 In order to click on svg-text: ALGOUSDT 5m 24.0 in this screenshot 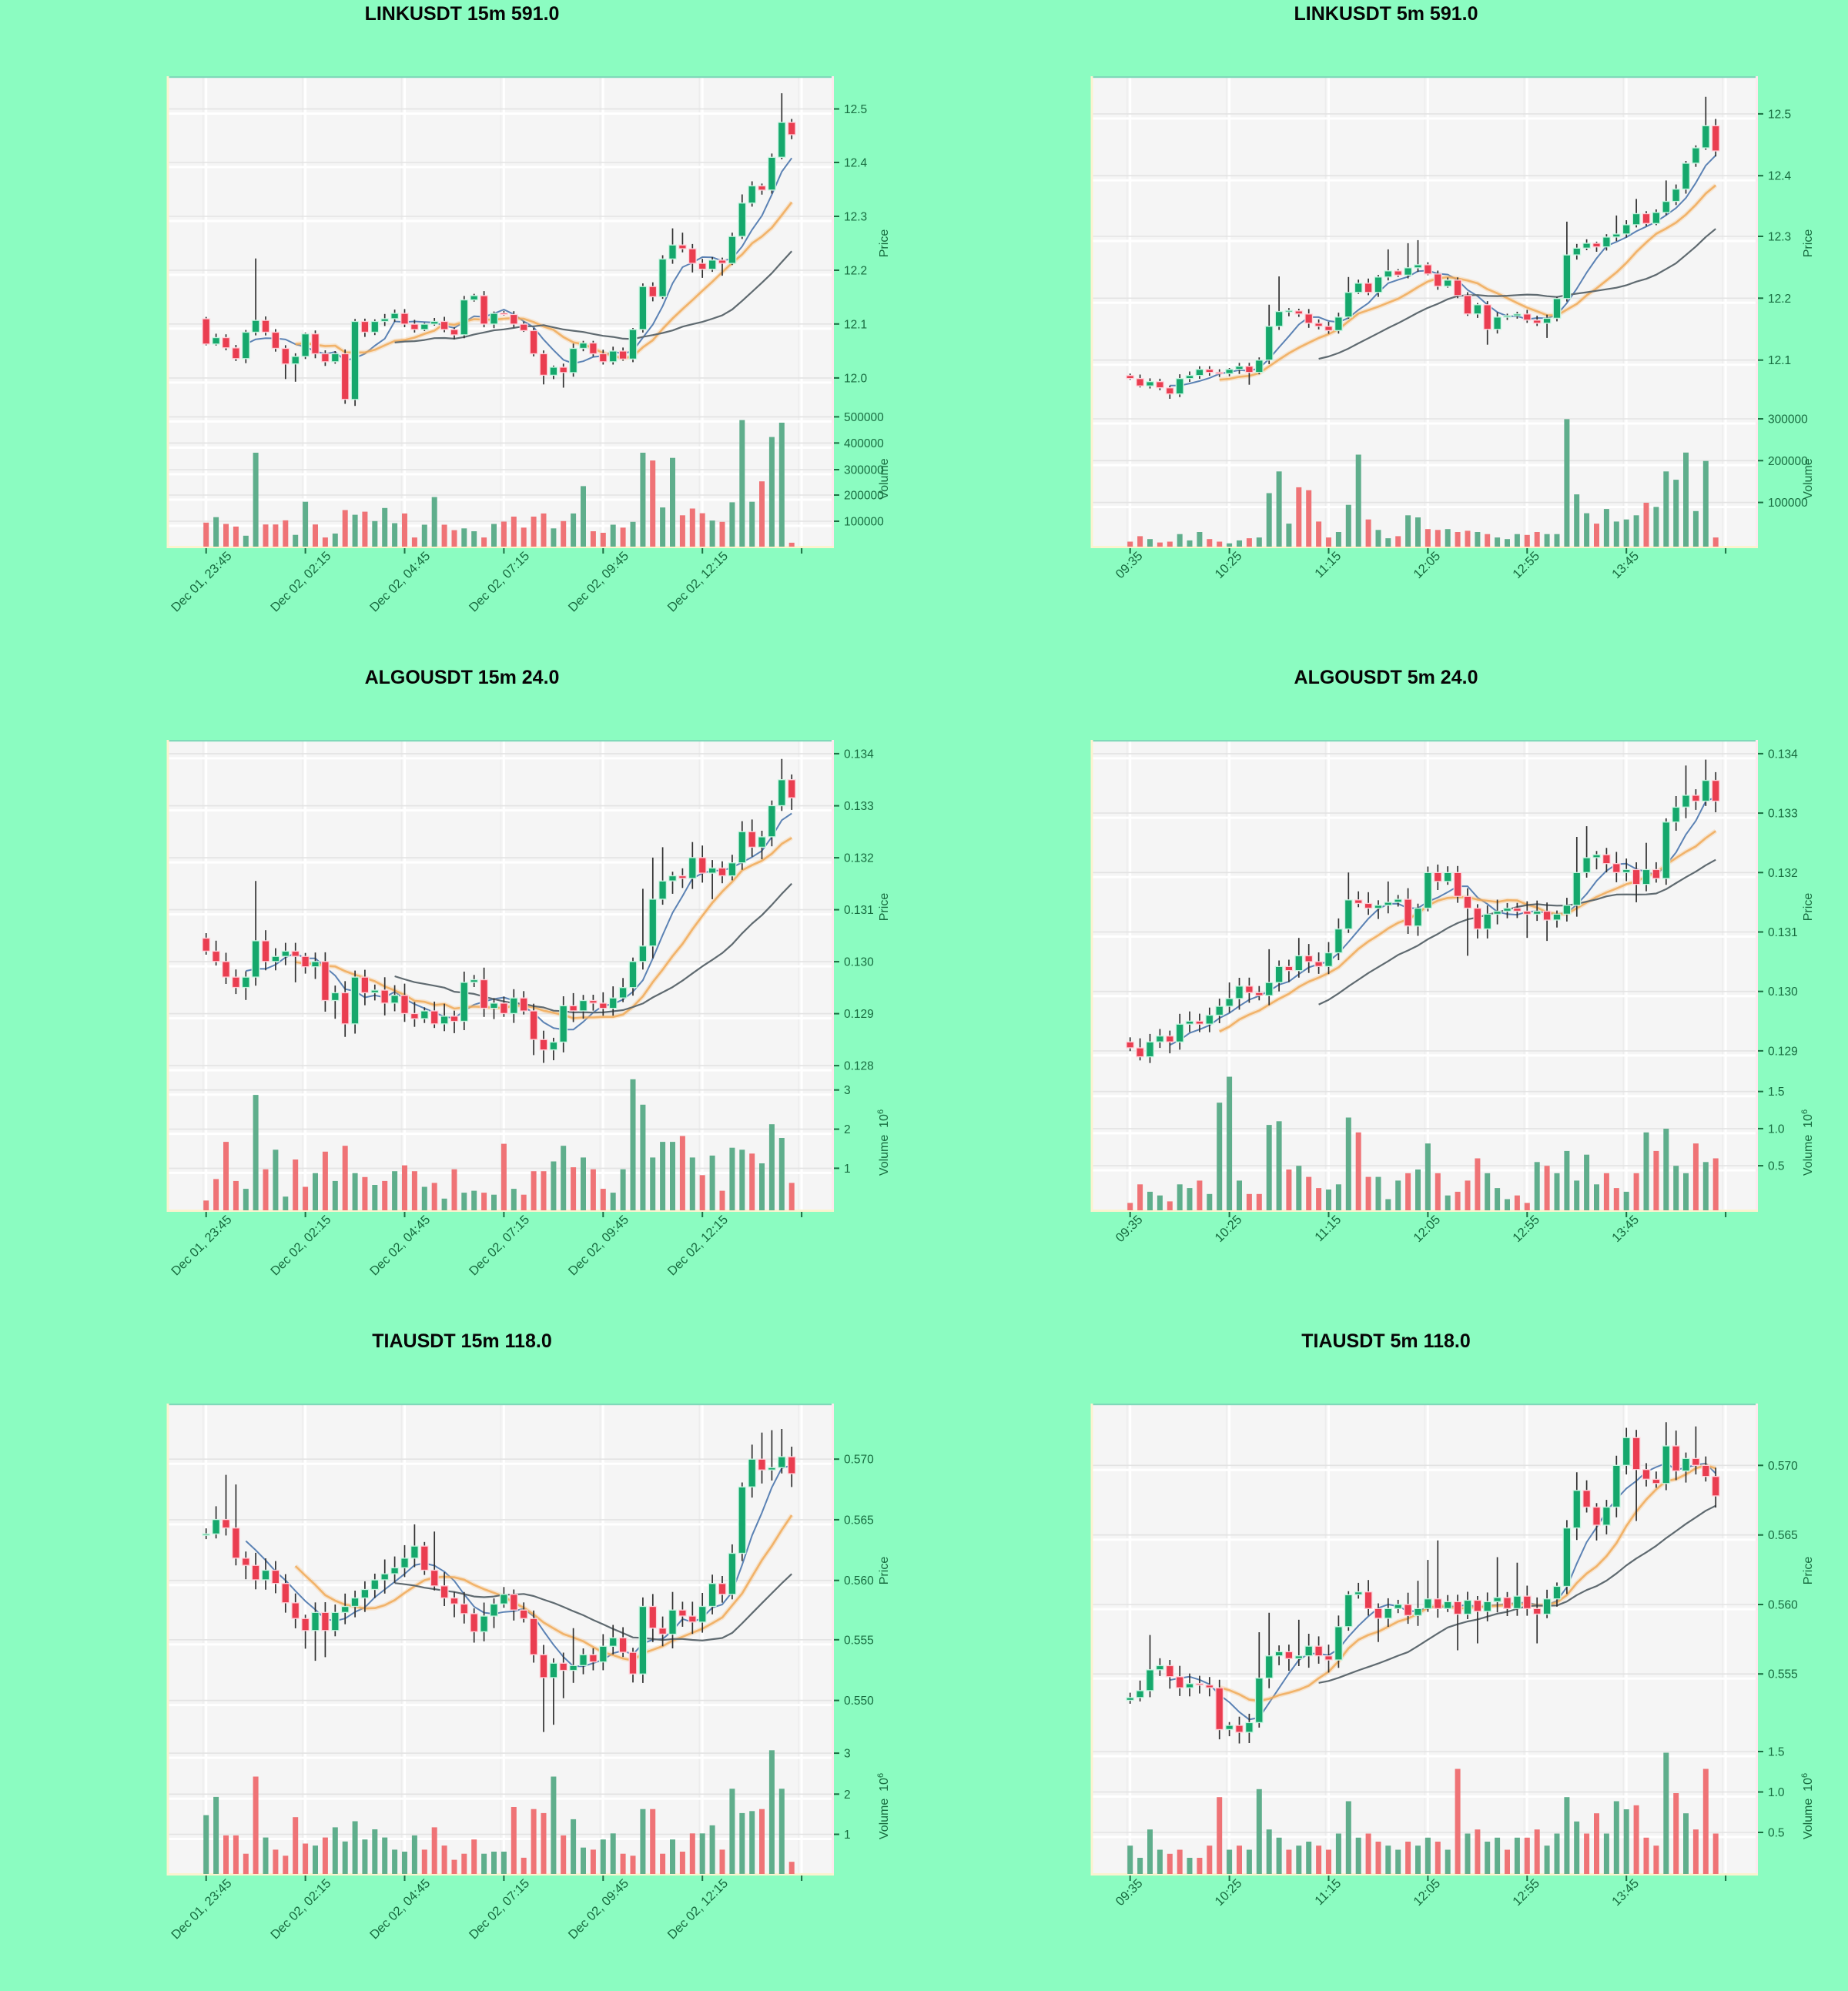, I will do `click(1386, 677)`.